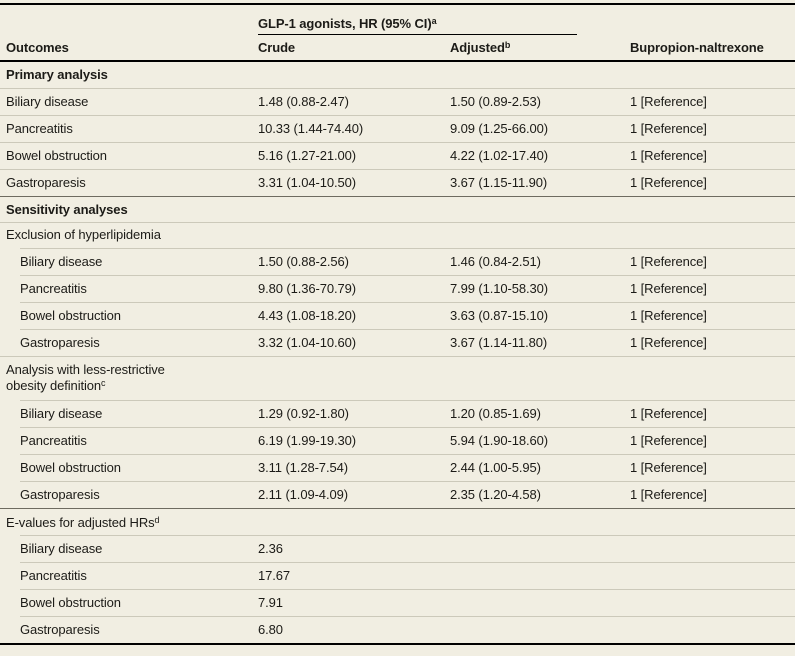 The height and width of the screenshot is (656, 795). I want to click on footnote-marker-c: c, so click(103, 383).